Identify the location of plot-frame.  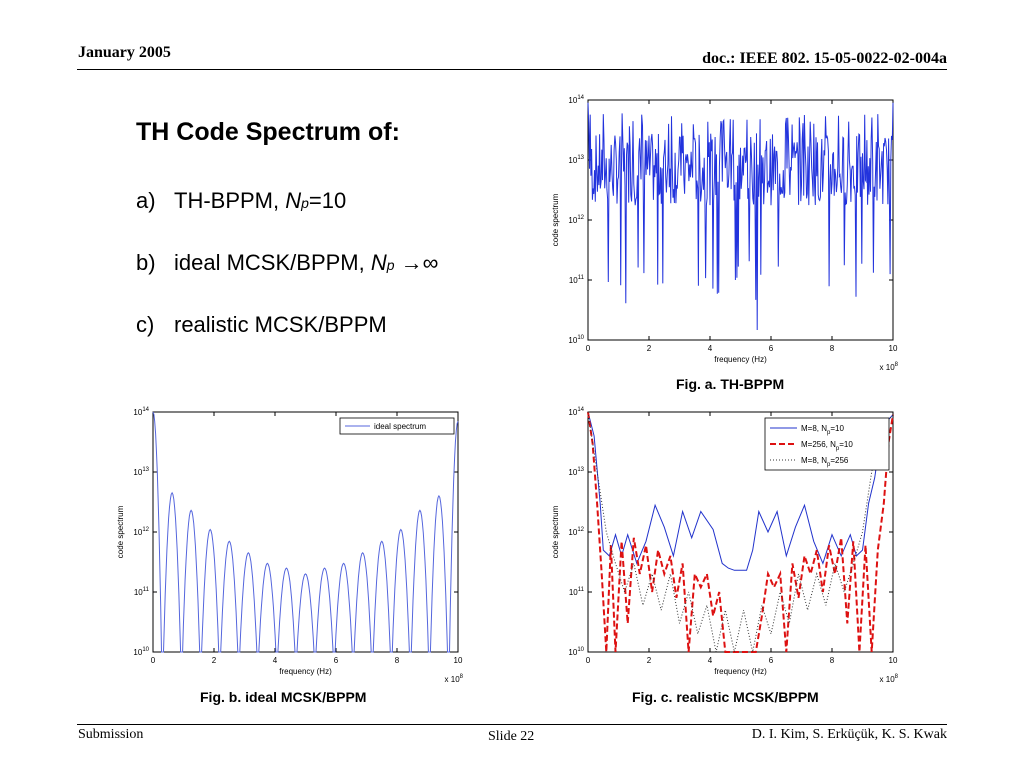
(740, 220).